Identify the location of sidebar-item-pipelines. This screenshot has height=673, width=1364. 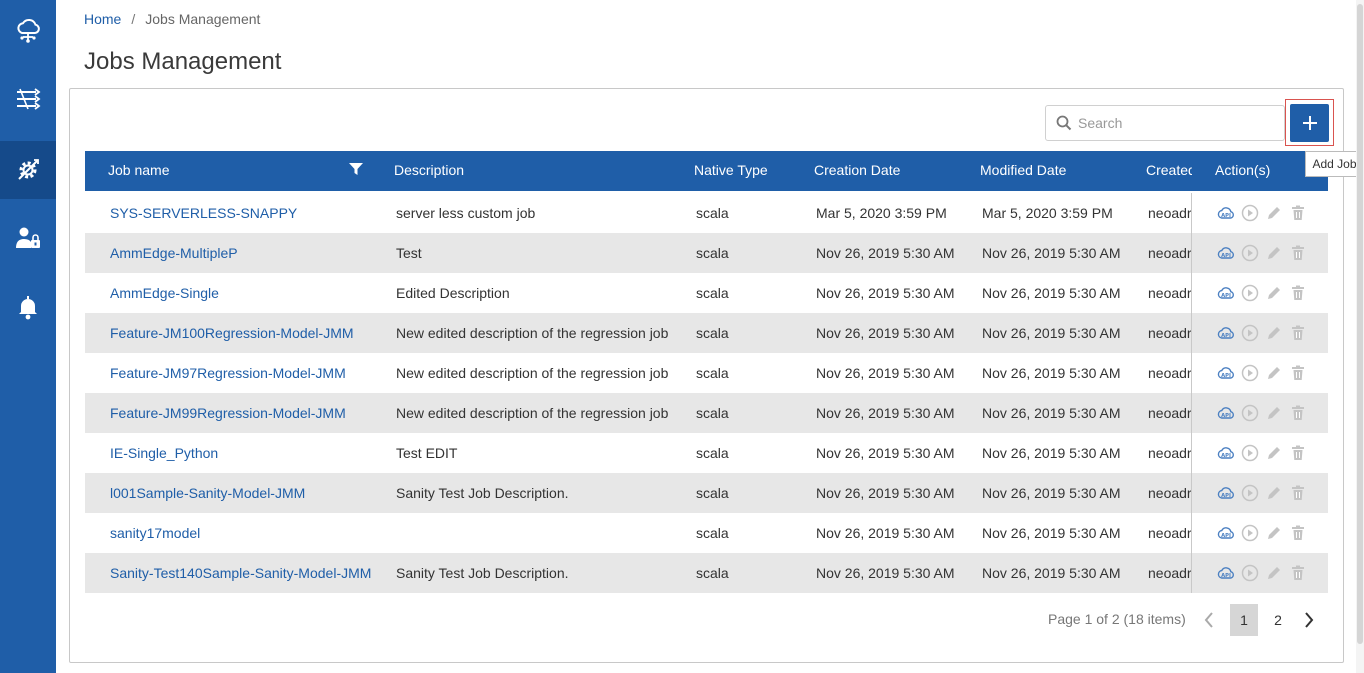
(28, 99).